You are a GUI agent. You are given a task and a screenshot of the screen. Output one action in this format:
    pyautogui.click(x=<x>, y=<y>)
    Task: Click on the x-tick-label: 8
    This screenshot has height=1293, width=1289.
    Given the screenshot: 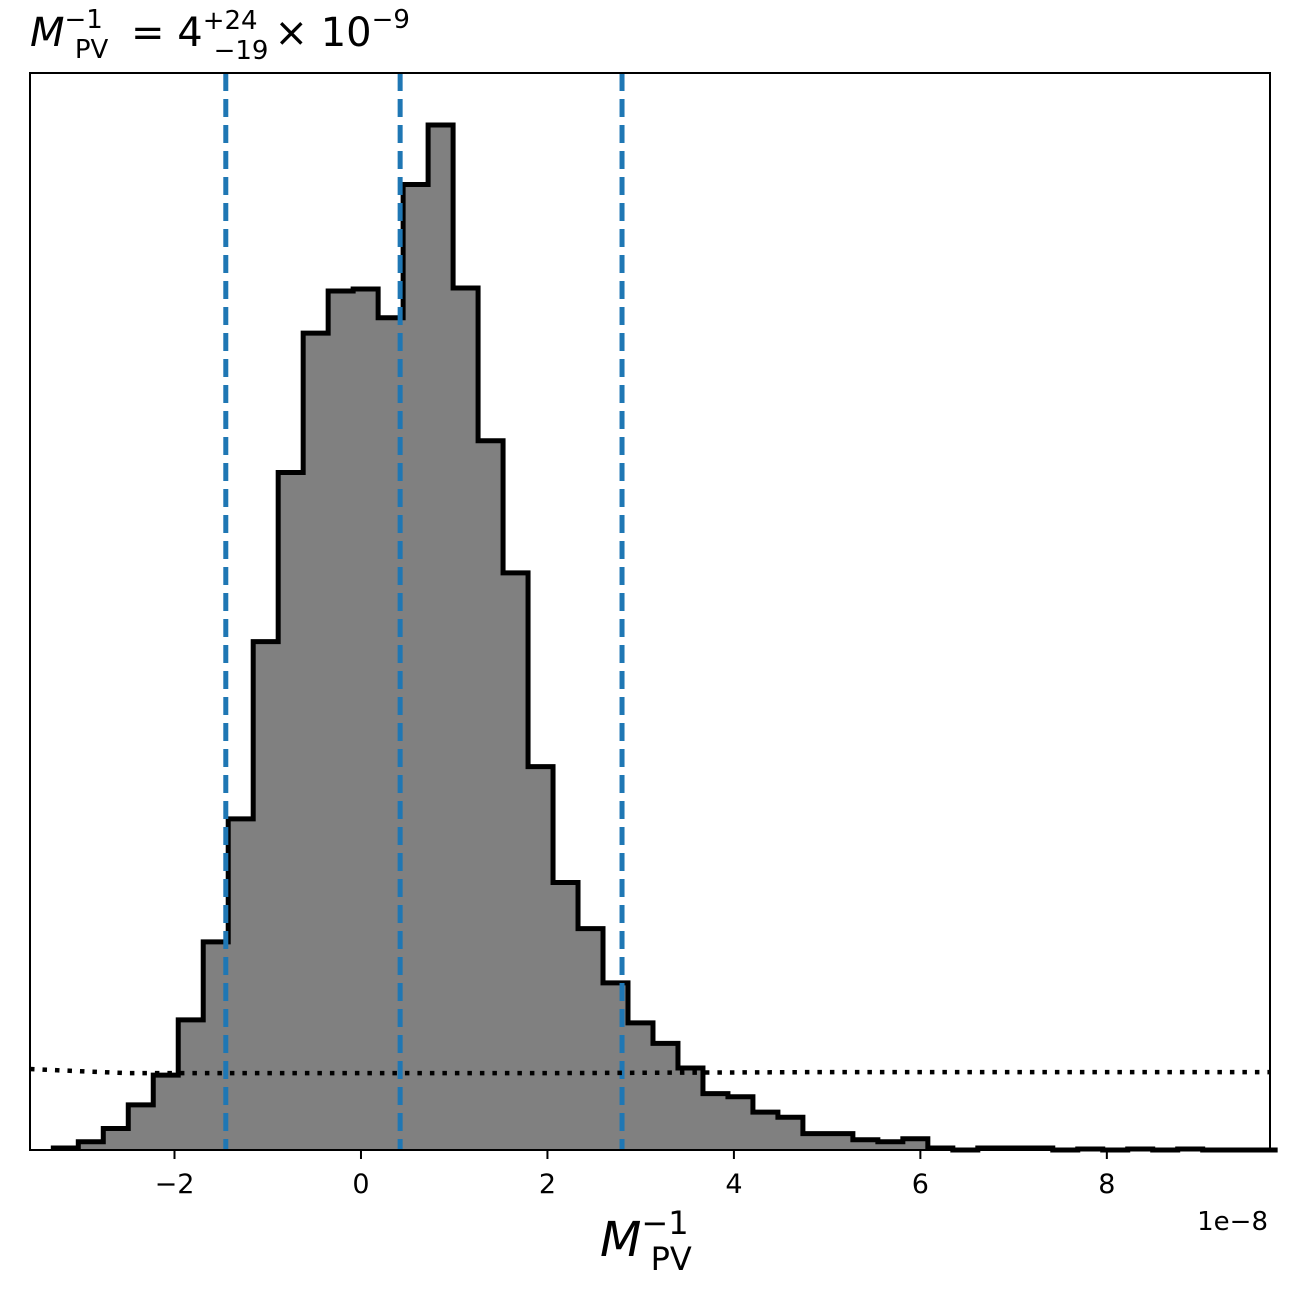 What is the action you would take?
    pyautogui.click(x=1106, y=1184)
    